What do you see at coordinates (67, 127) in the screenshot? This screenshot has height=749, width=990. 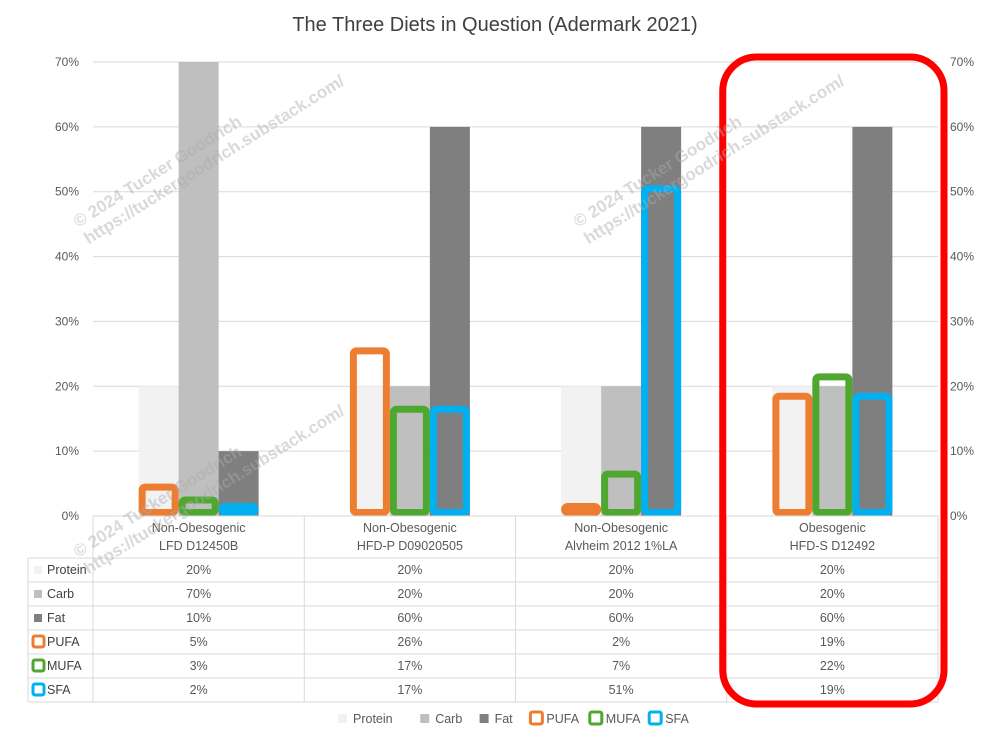 I see `y-tick-label-left: 60%` at bounding box center [67, 127].